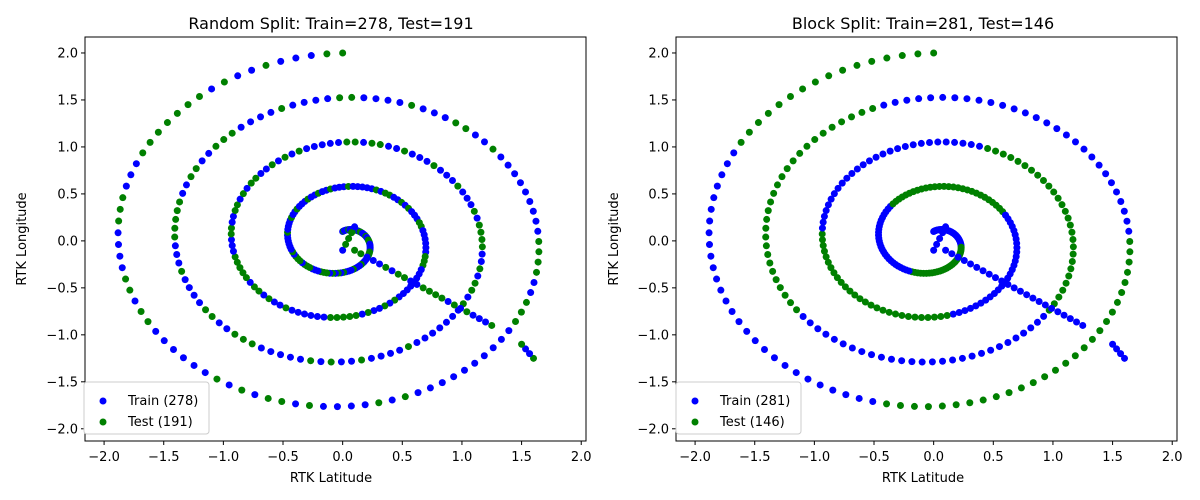 Image resolution: width=1200 pixels, height=500 pixels. Describe the element at coordinates (103, 401) in the screenshot. I see `legend-marker-train` at that location.